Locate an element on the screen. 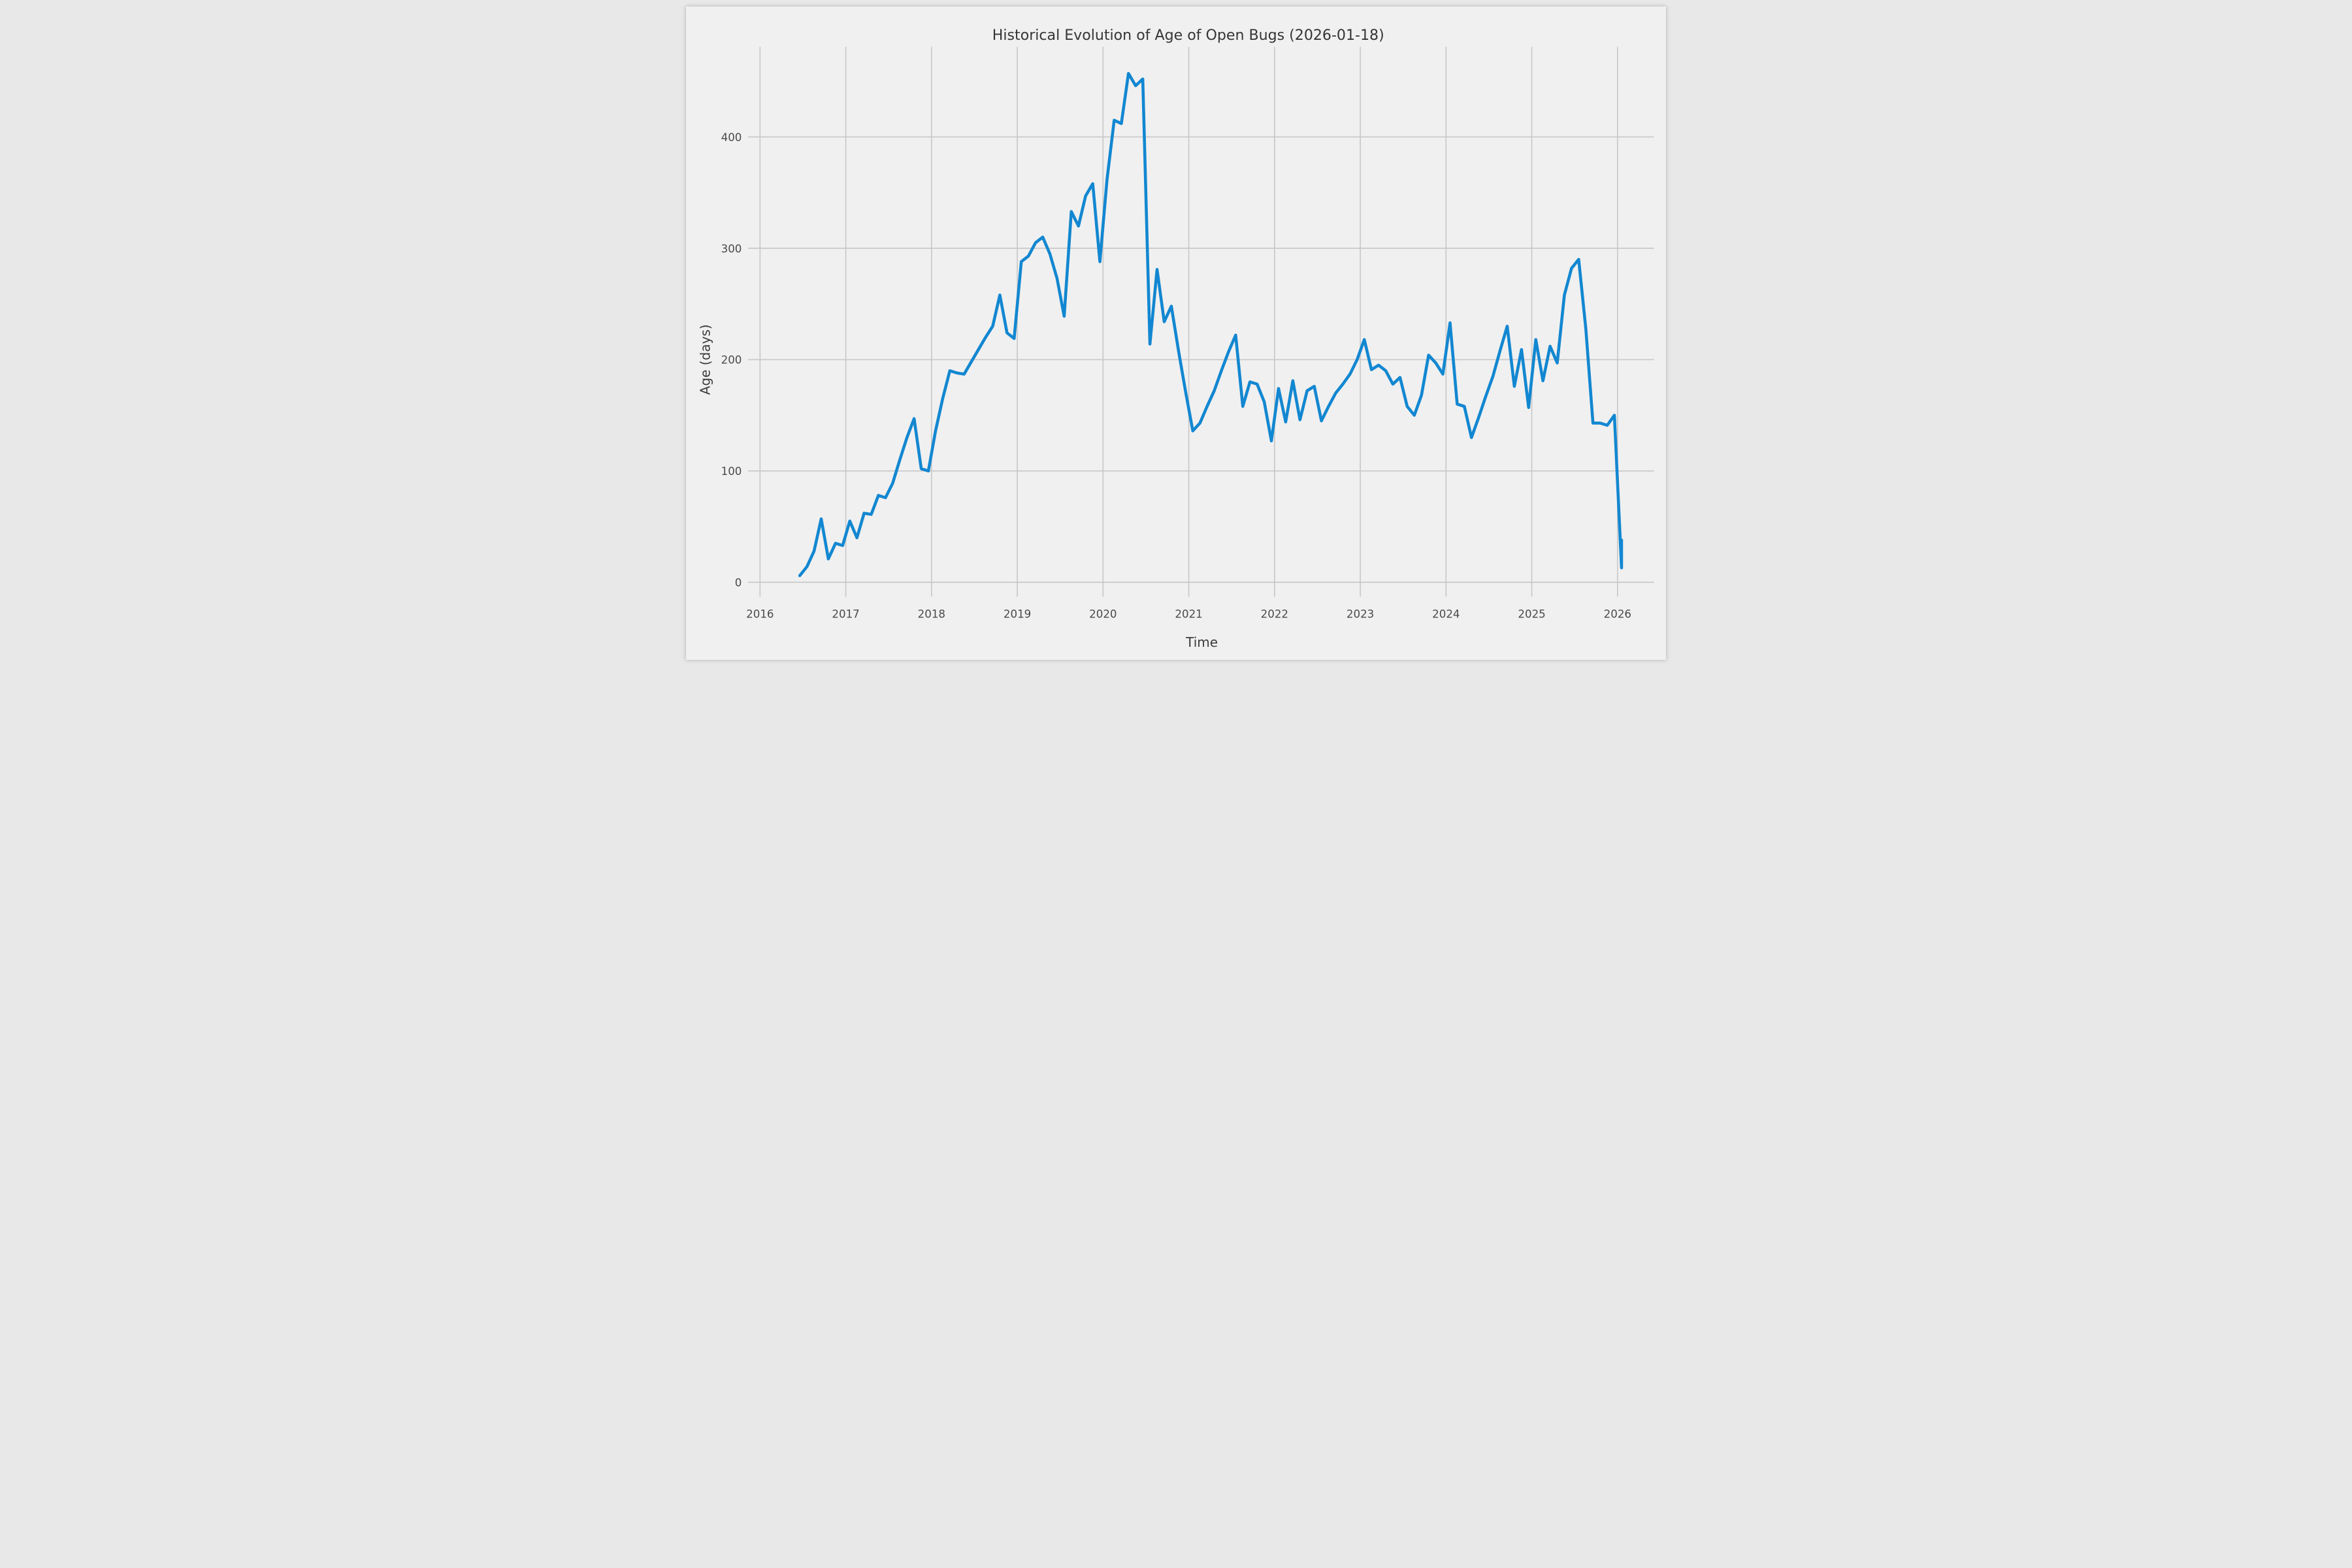 This screenshot has width=2352, height=1568. y-tick-100: 100 is located at coordinates (731, 471).